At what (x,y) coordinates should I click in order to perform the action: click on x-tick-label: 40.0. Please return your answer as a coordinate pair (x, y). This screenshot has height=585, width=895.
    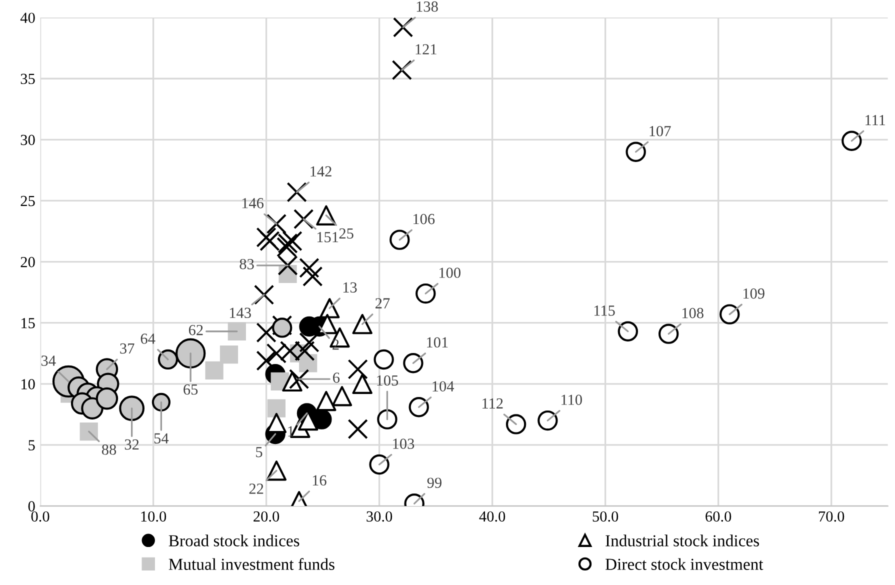
    Looking at the image, I should click on (492, 516).